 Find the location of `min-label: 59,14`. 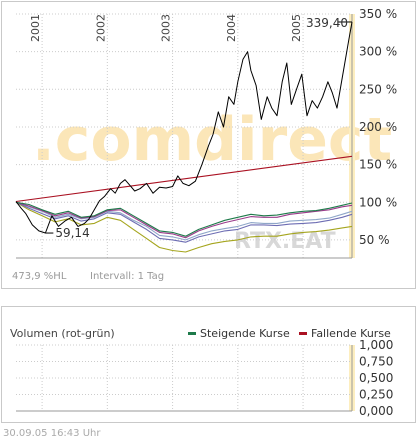

min-label: 59,14 is located at coordinates (72, 233).